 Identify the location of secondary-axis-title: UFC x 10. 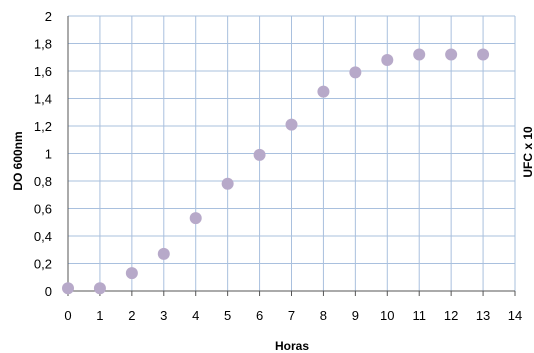
(527, 152).